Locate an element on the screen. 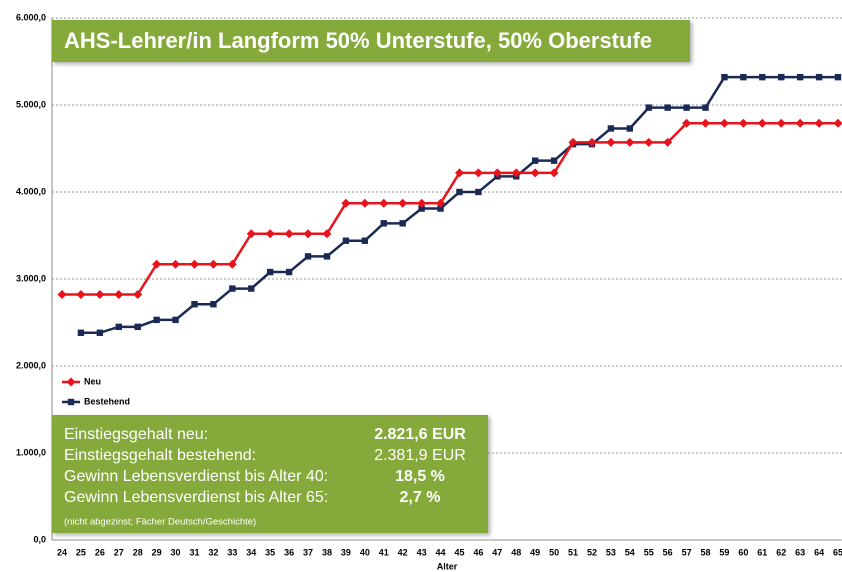  x-tick-label: 30 is located at coordinates (176, 552).